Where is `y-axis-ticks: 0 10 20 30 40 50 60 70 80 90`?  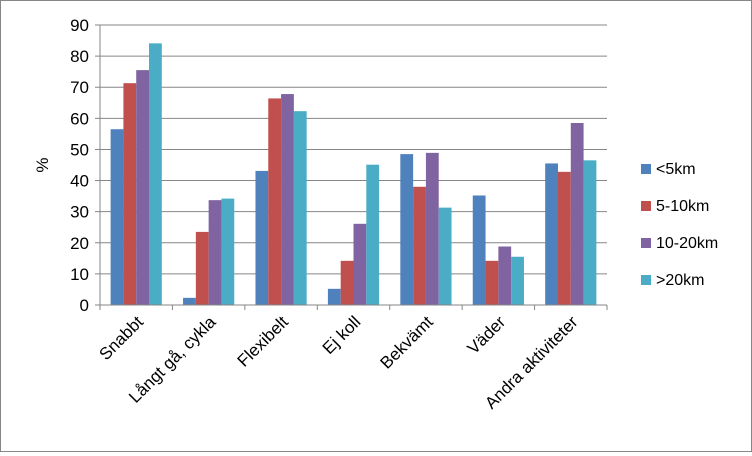 y-axis-ticks: 0 10 20 30 40 50 60 70 80 90 is located at coordinates (85, 165).